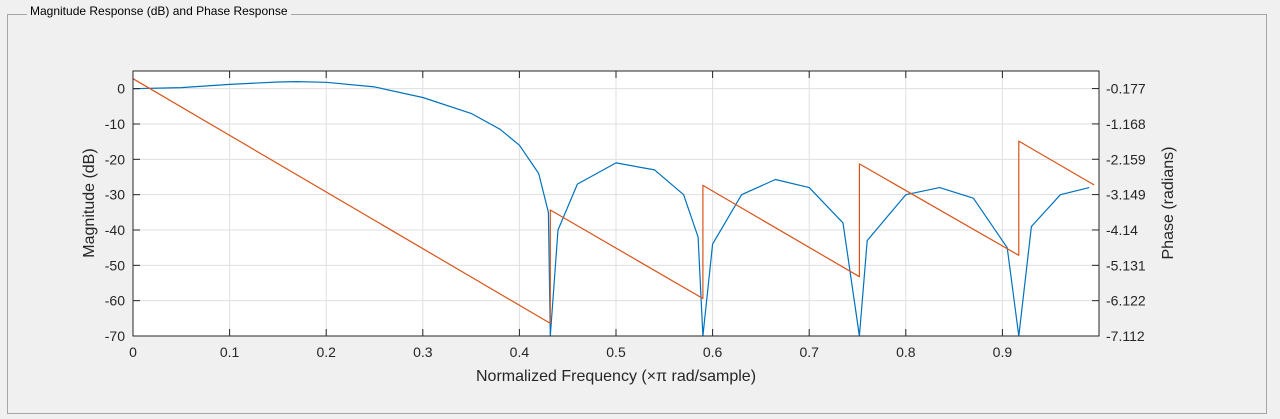 The image size is (1280, 419). Describe the element at coordinates (809, 352) in the screenshot. I see `x-tick-label: 0.7` at that location.